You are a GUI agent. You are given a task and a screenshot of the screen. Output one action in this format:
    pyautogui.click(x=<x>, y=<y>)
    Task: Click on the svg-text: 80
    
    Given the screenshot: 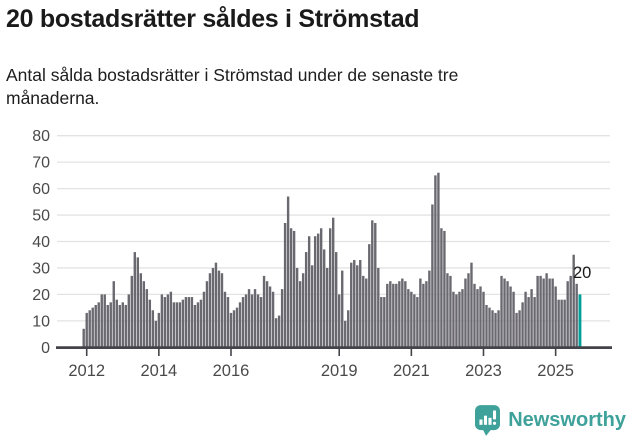 What is the action you would take?
    pyautogui.click(x=41, y=136)
    